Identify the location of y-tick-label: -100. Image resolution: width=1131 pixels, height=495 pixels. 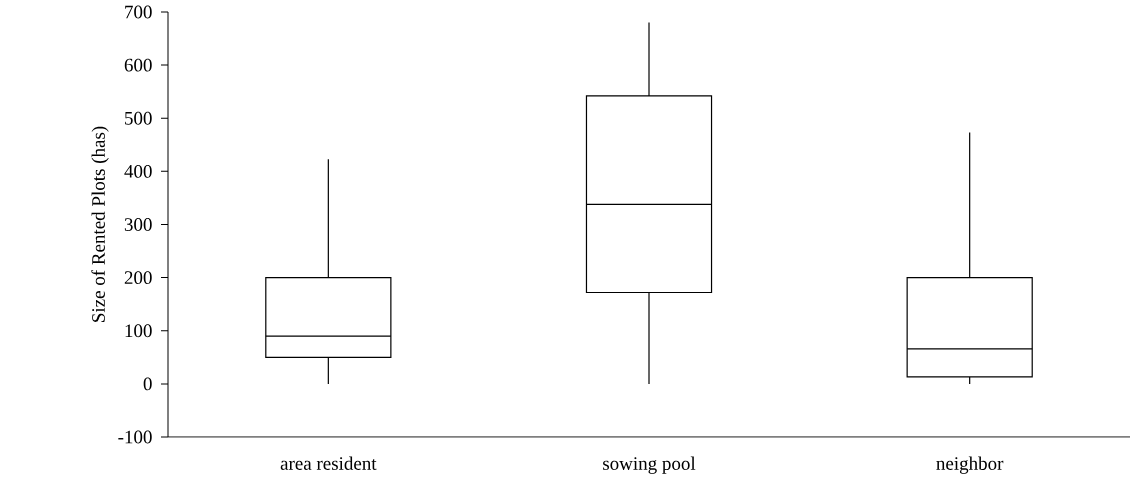
(135, 437).